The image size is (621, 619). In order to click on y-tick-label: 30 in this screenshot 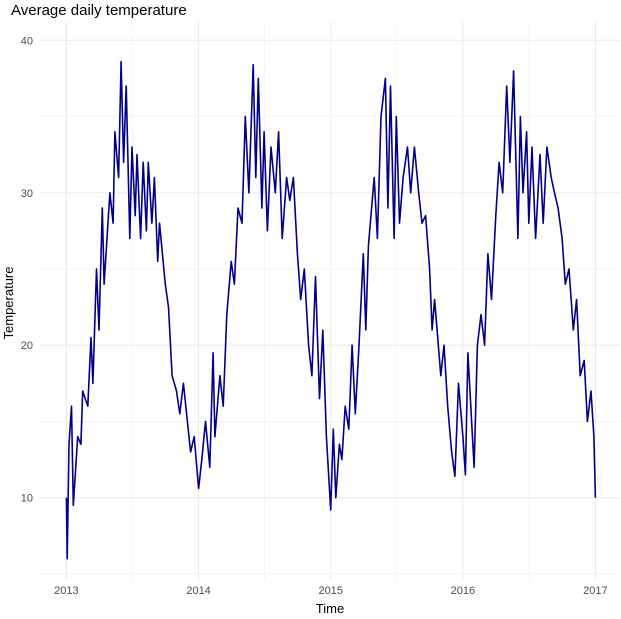, I will do `click(27, 194)`.